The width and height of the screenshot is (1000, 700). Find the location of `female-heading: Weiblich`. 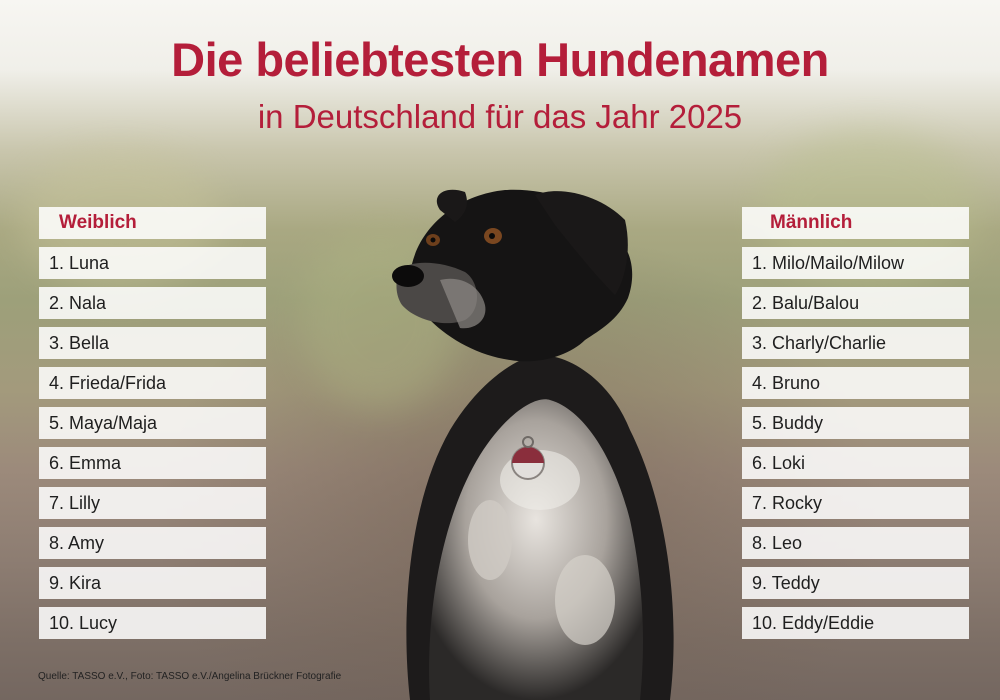

female-heading: Weiblich is located at coordinates (152, 223).